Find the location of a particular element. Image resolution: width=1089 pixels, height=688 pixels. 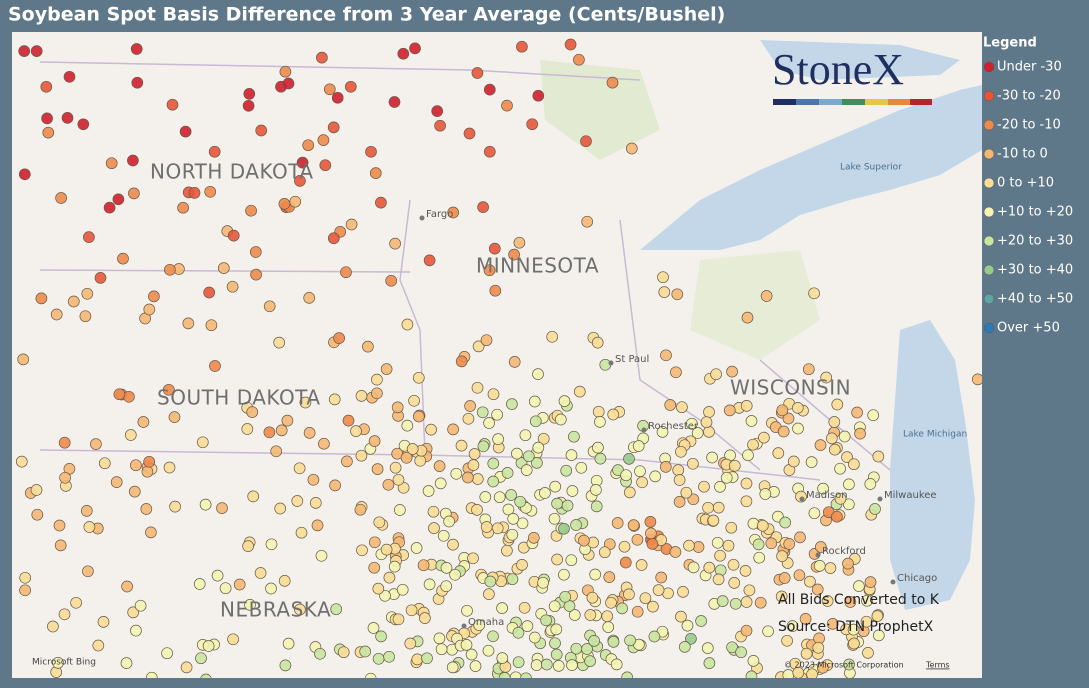

city-label: Rockford is located at coordinates (844, 551).